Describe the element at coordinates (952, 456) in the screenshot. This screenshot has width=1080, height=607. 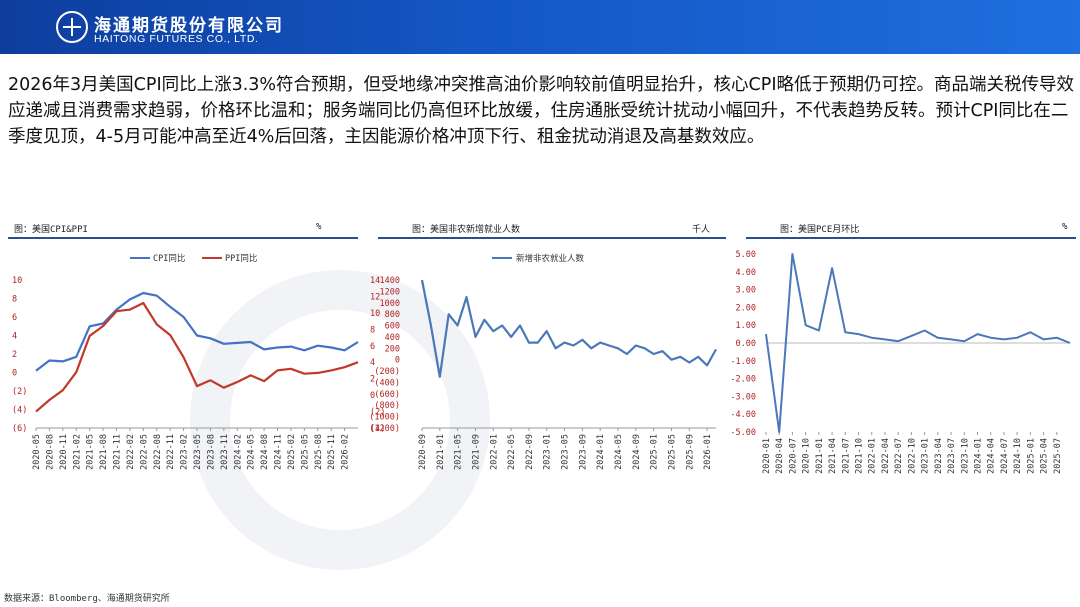
I see `x-tick-label: 2023-07` at that location.